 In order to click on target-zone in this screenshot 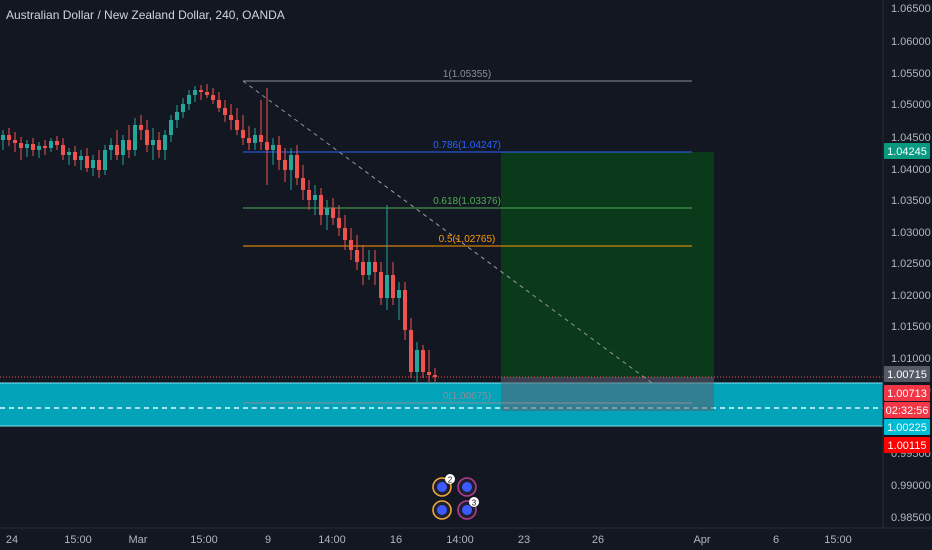, I will do `click(607, 264)`.